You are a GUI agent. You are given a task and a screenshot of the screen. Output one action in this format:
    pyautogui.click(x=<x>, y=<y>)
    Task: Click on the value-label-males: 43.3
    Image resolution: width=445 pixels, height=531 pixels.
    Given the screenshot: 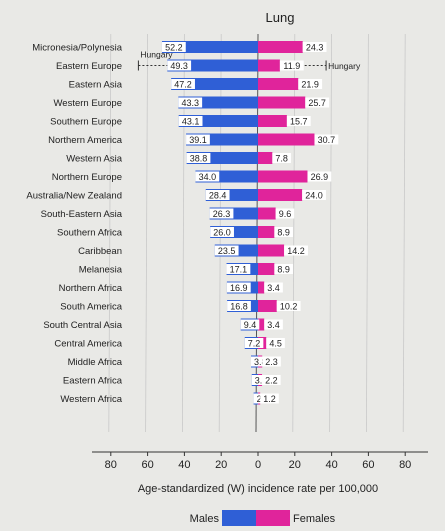 What is the action you would take?
    pyautogui.click(x=190, y=103)
    